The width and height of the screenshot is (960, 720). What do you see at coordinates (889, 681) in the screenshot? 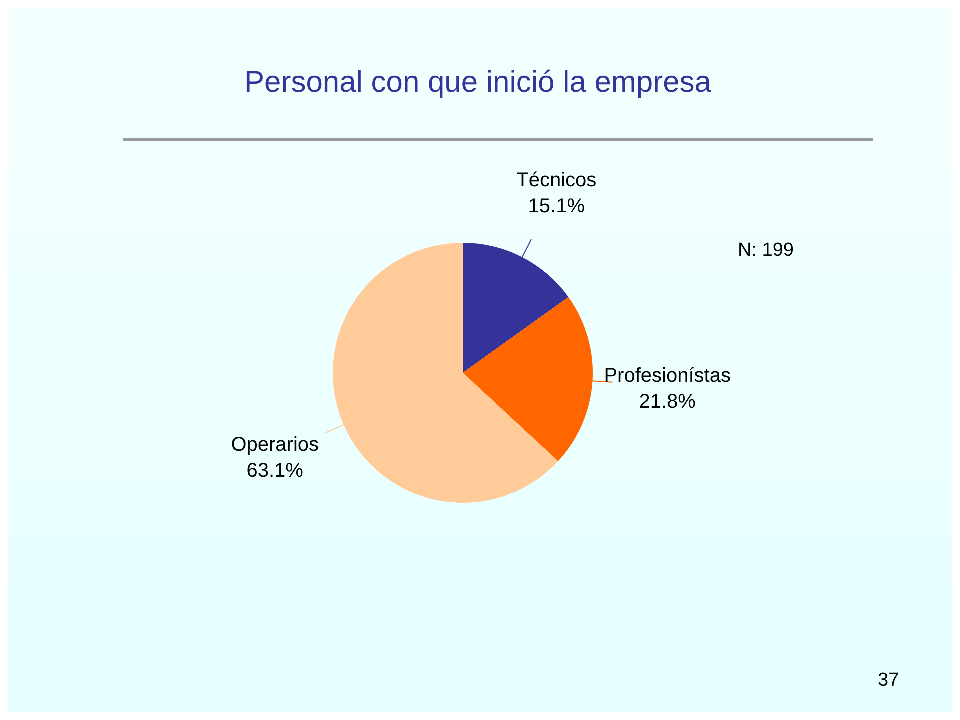
I see `text: 37` at bounding box center [889, 681].